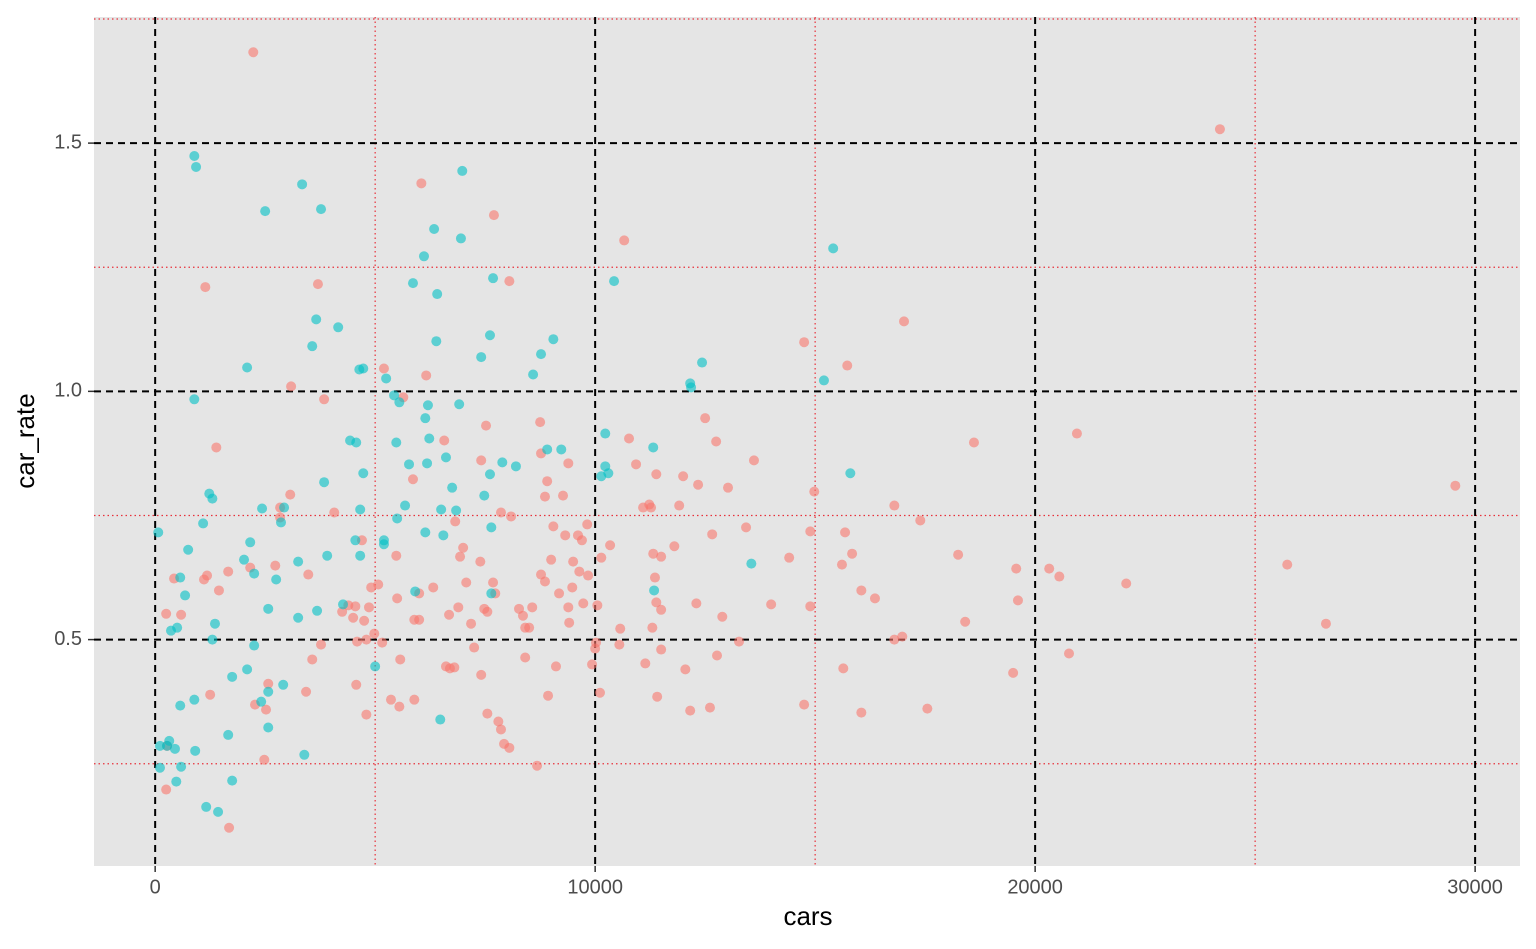  I want to click on x-tick-label: 30000, so click(1475, 887).